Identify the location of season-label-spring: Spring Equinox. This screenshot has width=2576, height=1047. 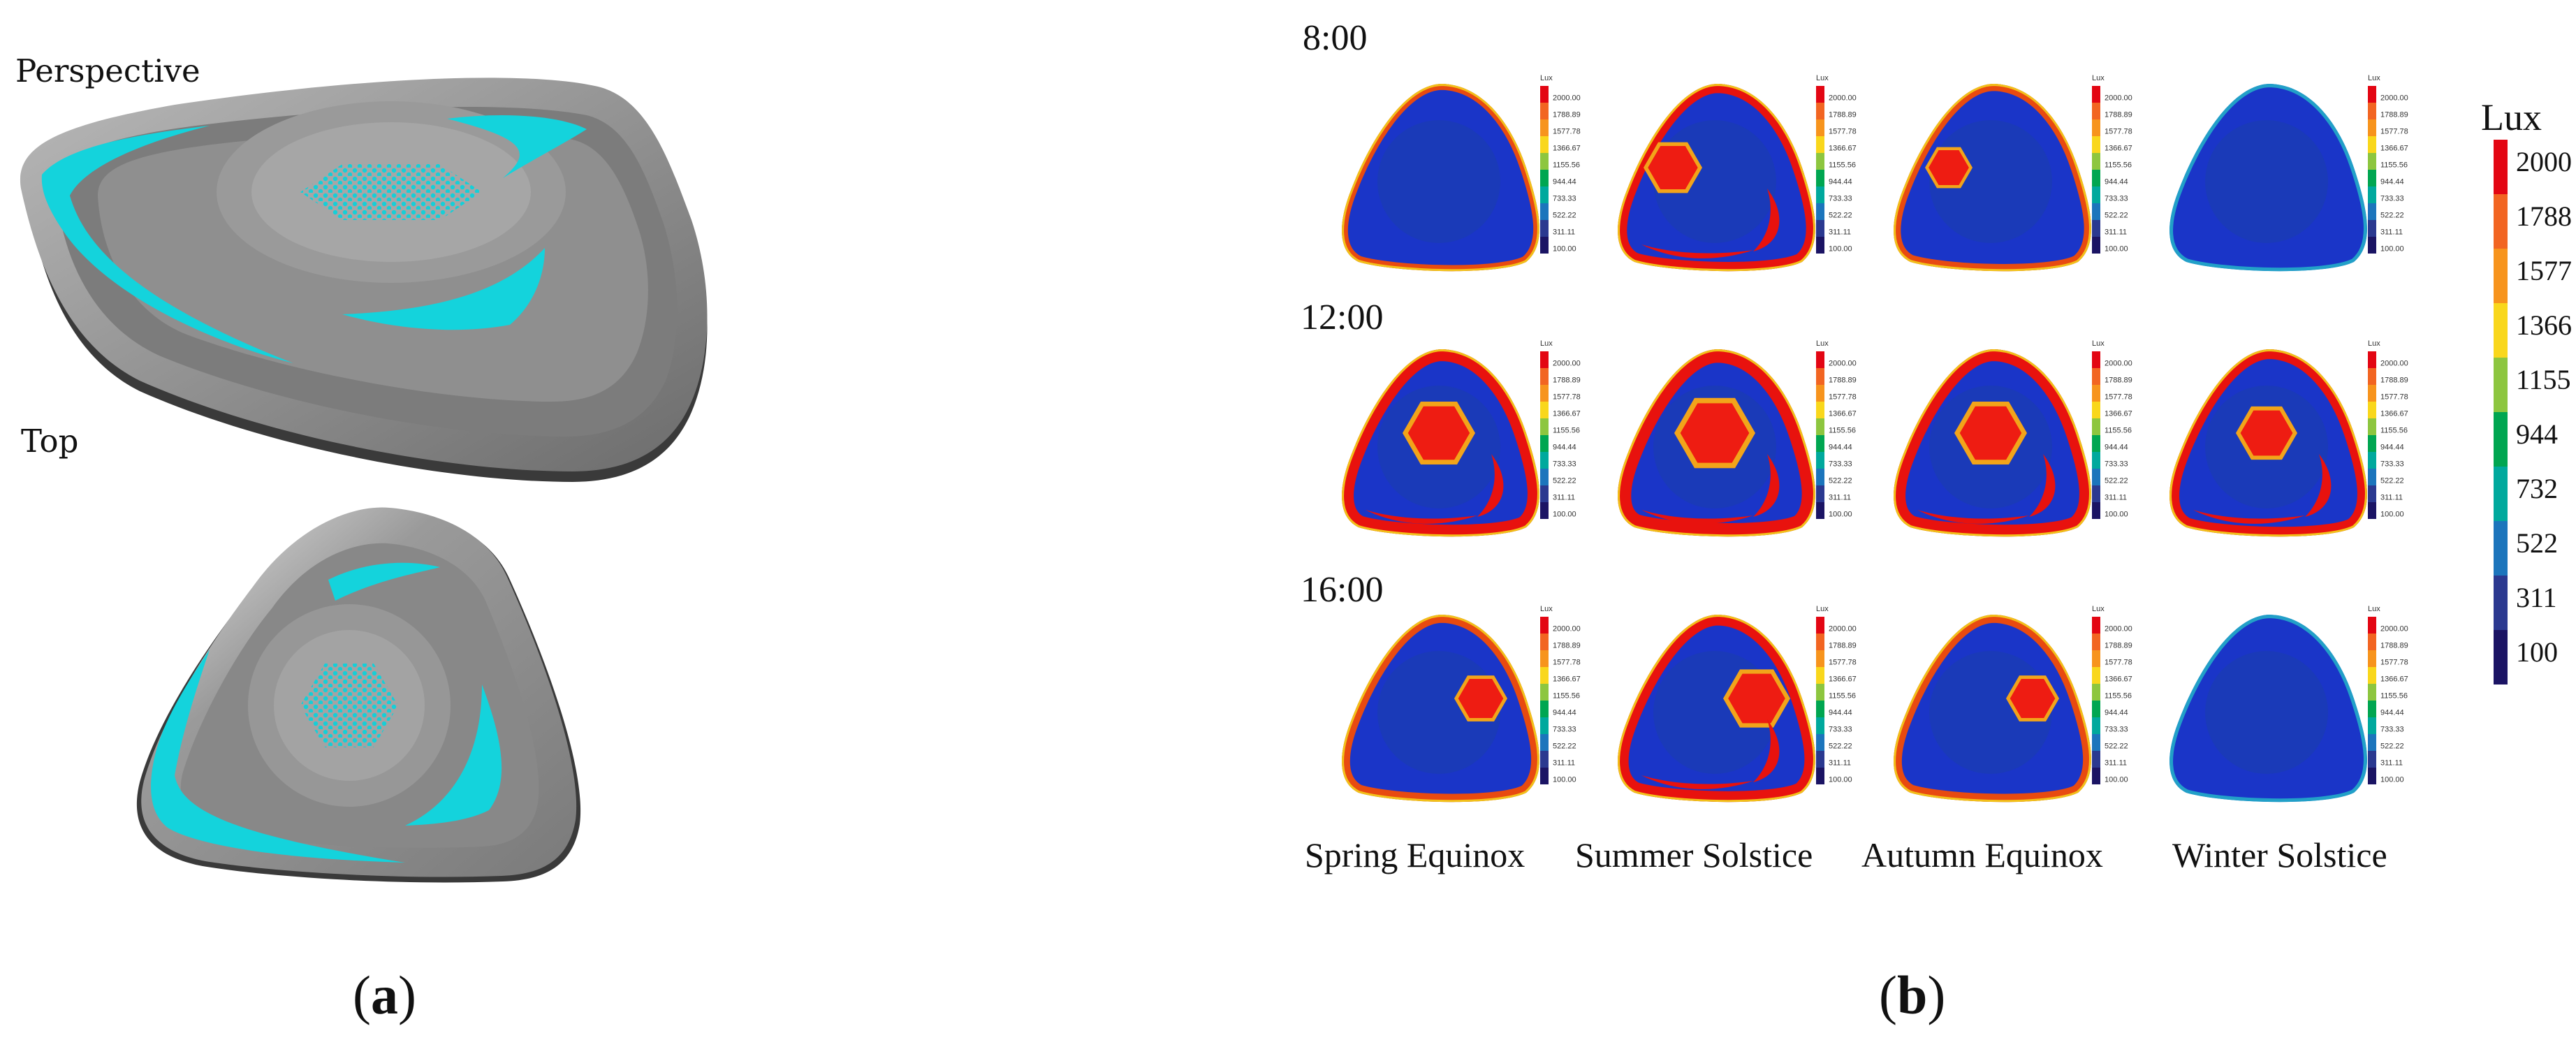
(1415, 854).